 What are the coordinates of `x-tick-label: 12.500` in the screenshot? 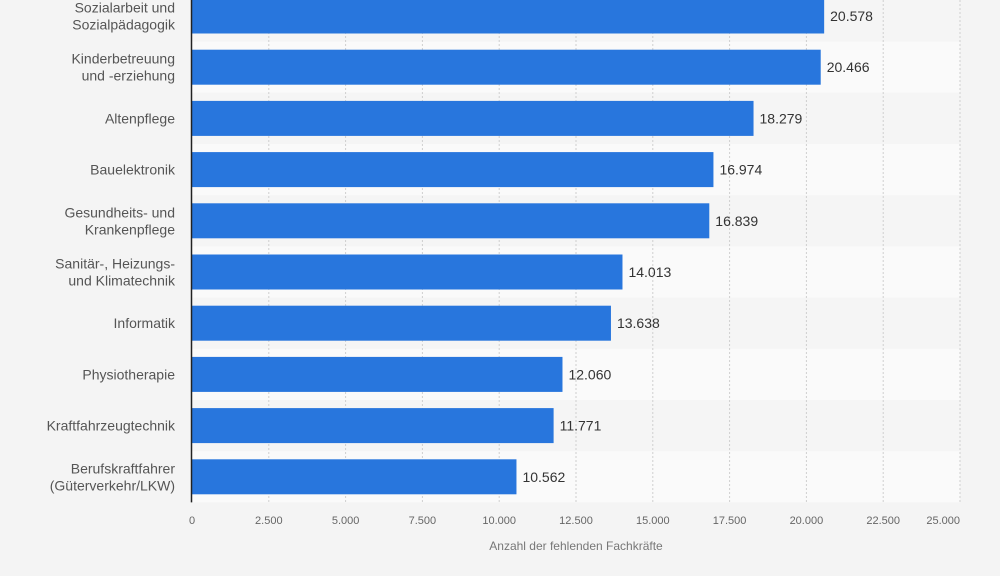 It's located at (576, 521).